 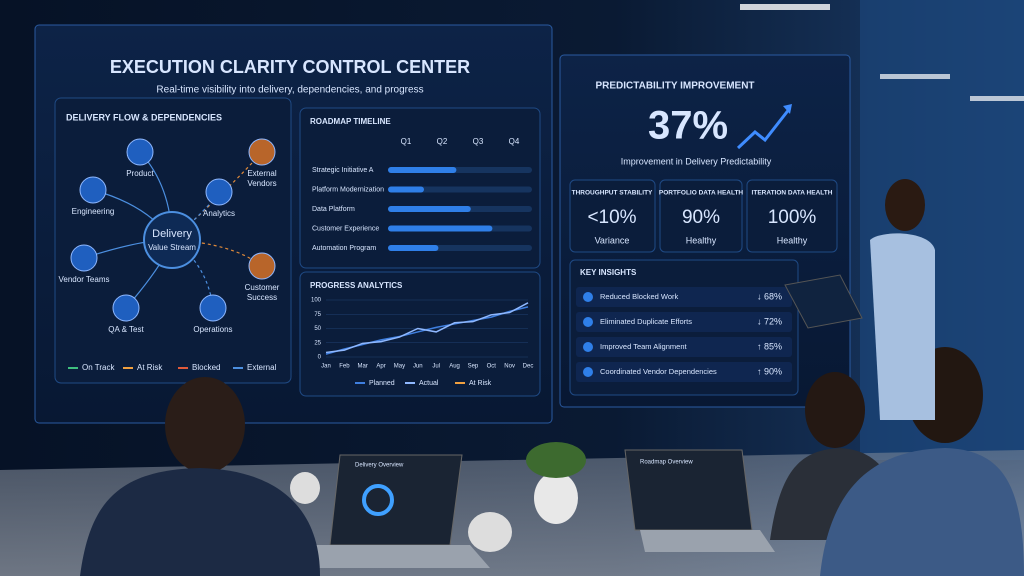 What do you see at coordinates (429, 383) in the screenshot?
I see `legend-label: Actual` at bounding box center [429, 383].